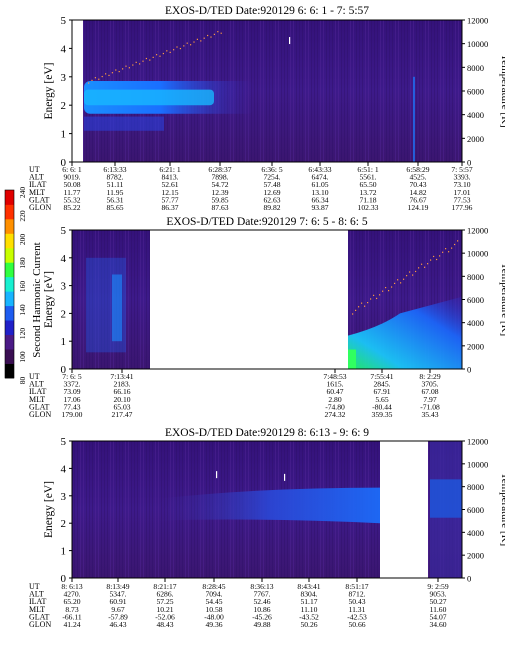  Describe the element at coordinates (319, 184) in the screenshot. I see `table-cell: 61.05` at that location.